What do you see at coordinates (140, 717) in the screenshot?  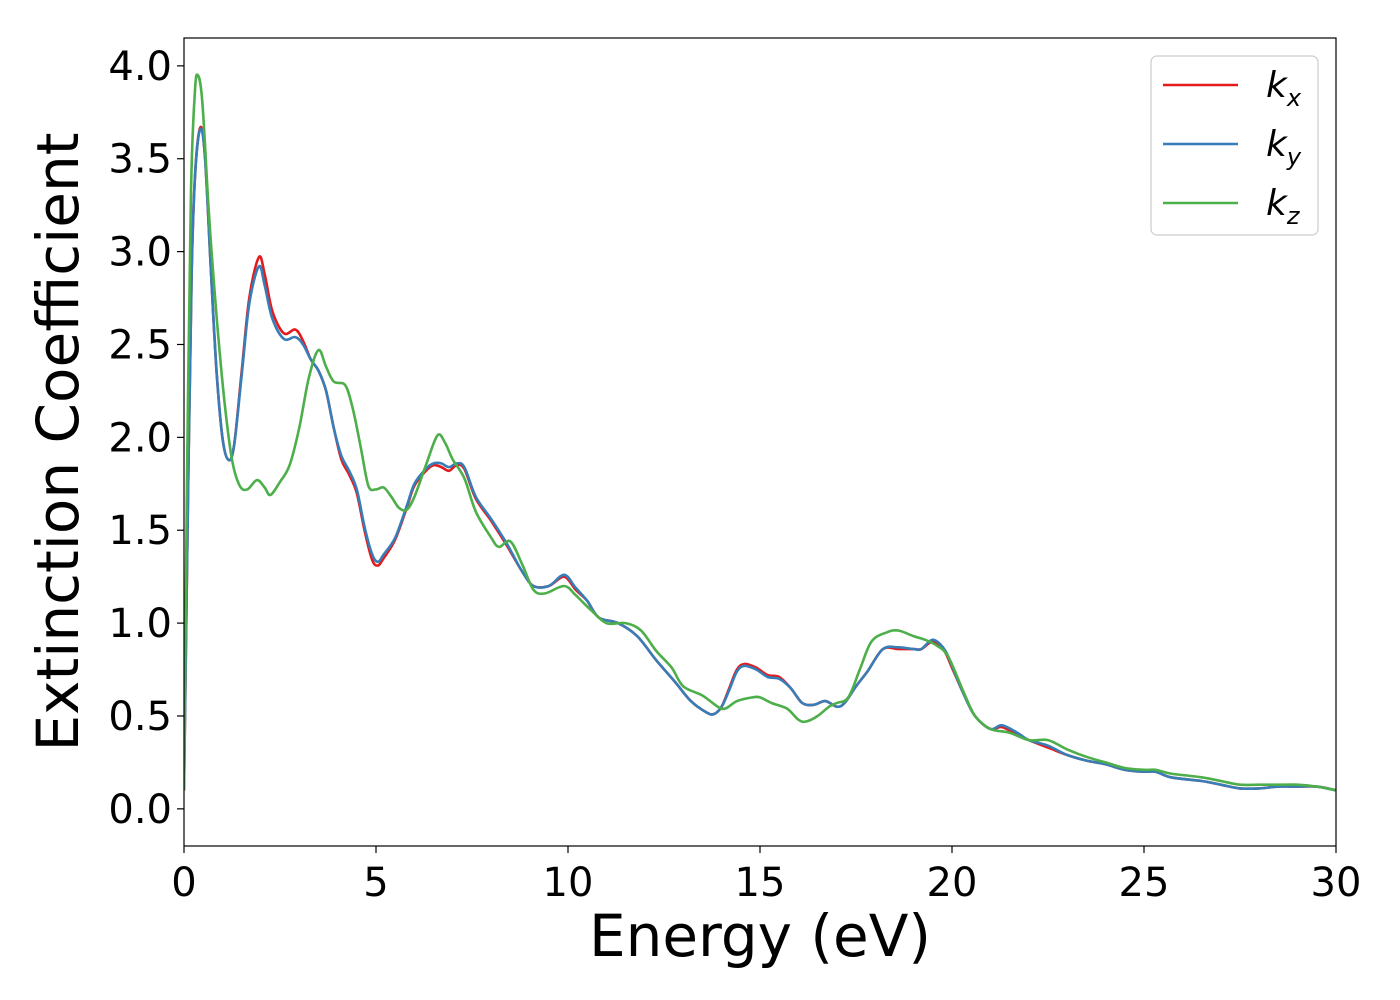 I see `y-tick-label: 0.5` at bounding box center [140, 717].